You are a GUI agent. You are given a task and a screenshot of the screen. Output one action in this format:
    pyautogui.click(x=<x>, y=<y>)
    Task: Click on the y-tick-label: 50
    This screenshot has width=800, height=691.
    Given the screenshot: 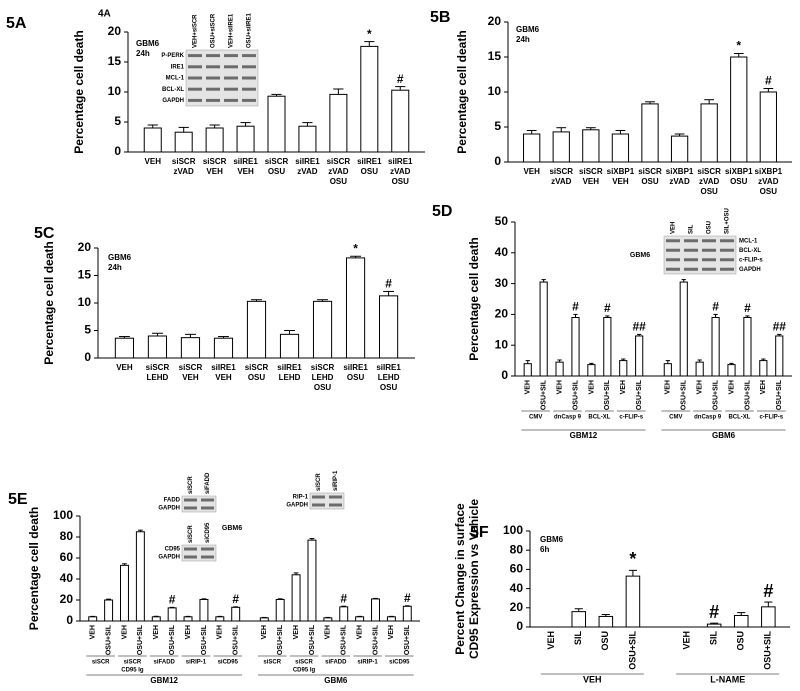 What is the action you would take?
    pyautogui.click(x=502, y=221)
    